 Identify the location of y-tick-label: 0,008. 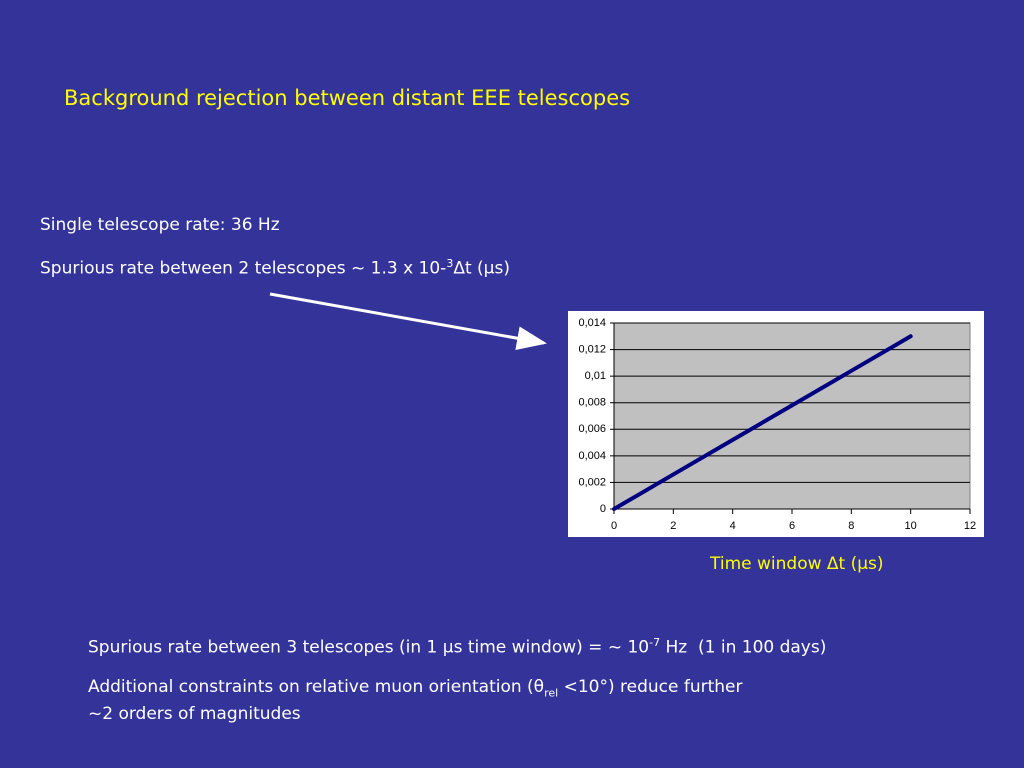
(592, 403).